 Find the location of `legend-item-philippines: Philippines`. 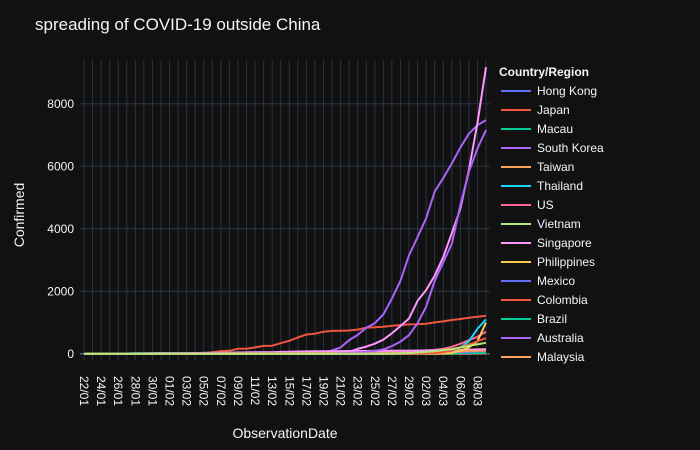

legend-item-philippines: Philippines is located at coordinates (548, 262).